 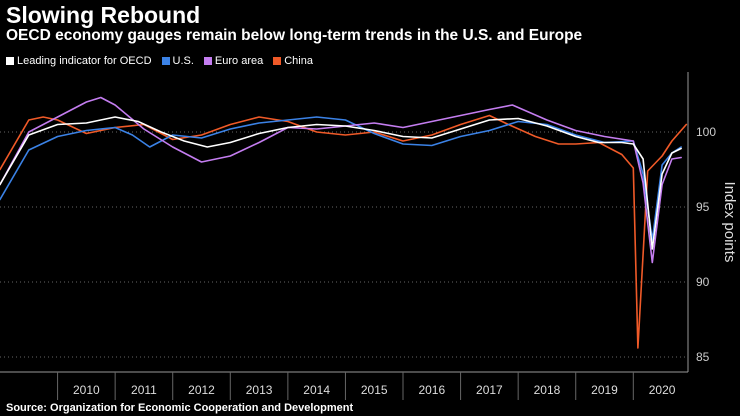 I want to click on x-tick-label-2017: 2017, so click(x=489, y=390).